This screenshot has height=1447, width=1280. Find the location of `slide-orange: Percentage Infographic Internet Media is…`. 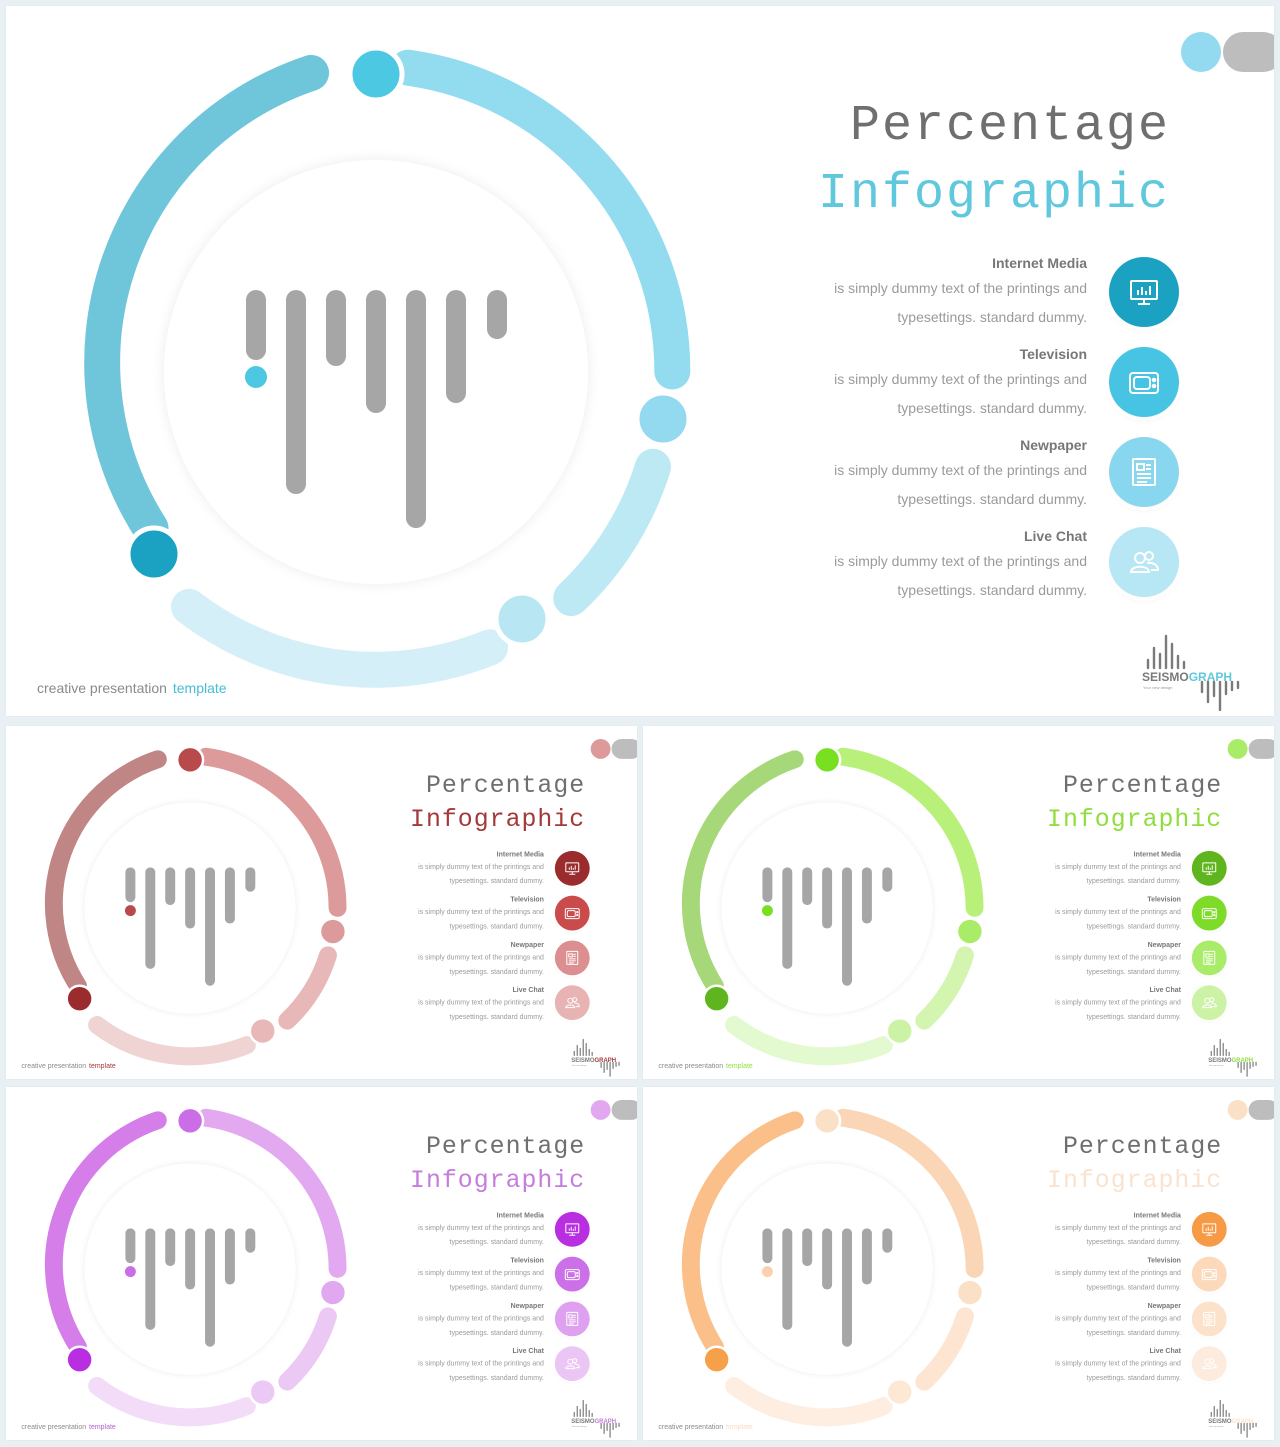

slide-orange: Percentage Infographic Internet Media is… is located at coordinates (958, 1263).